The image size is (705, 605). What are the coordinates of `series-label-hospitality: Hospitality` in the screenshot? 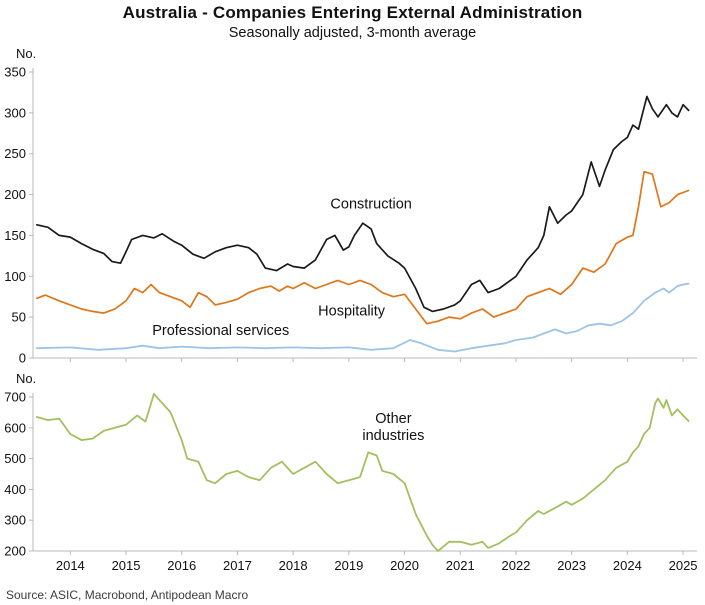 It's located at (352, 312).